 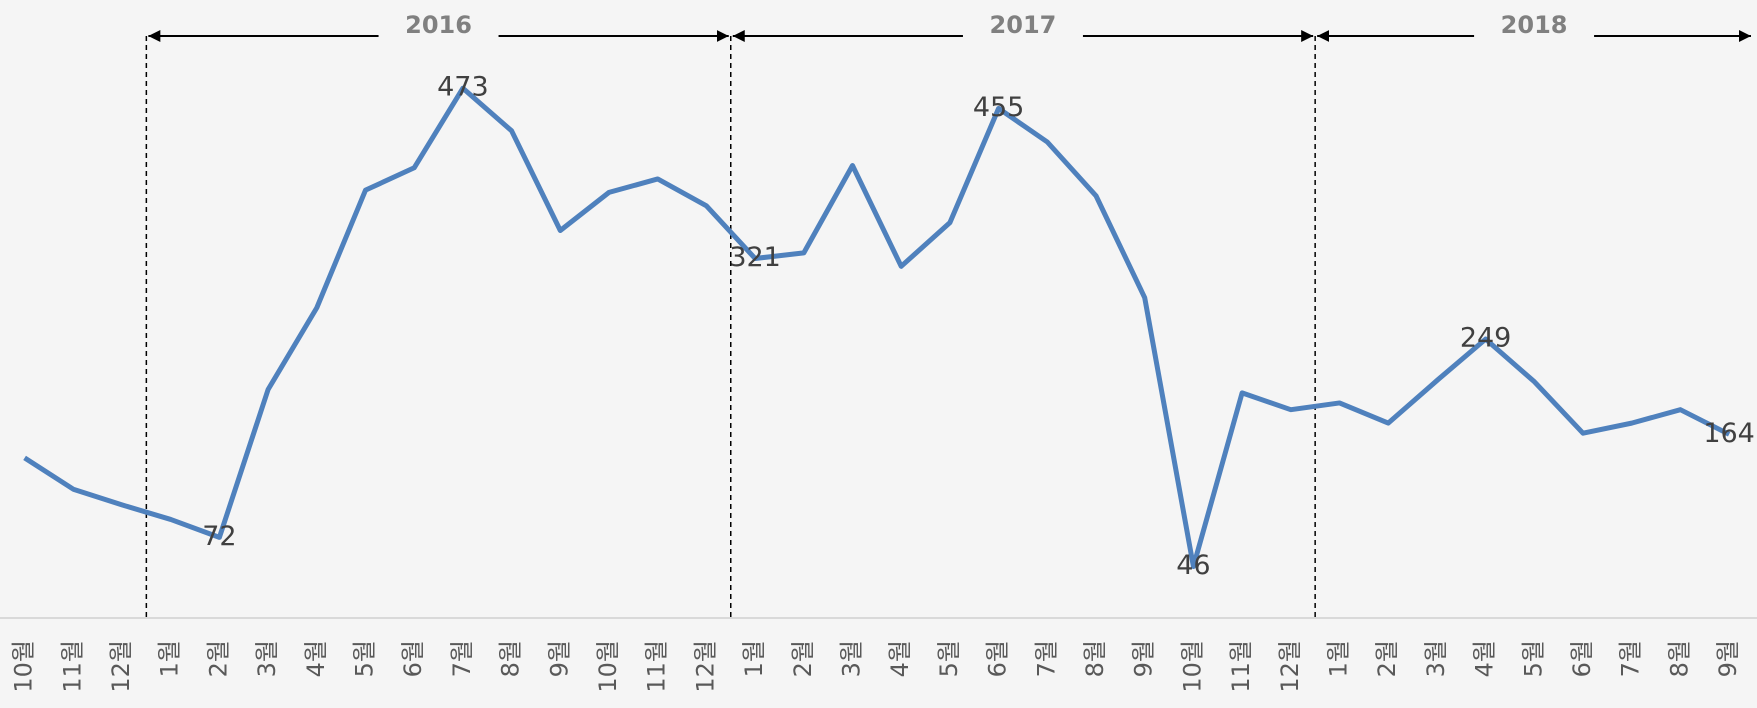 I want to click on data-label: 249, so click(x=1486, y=338).